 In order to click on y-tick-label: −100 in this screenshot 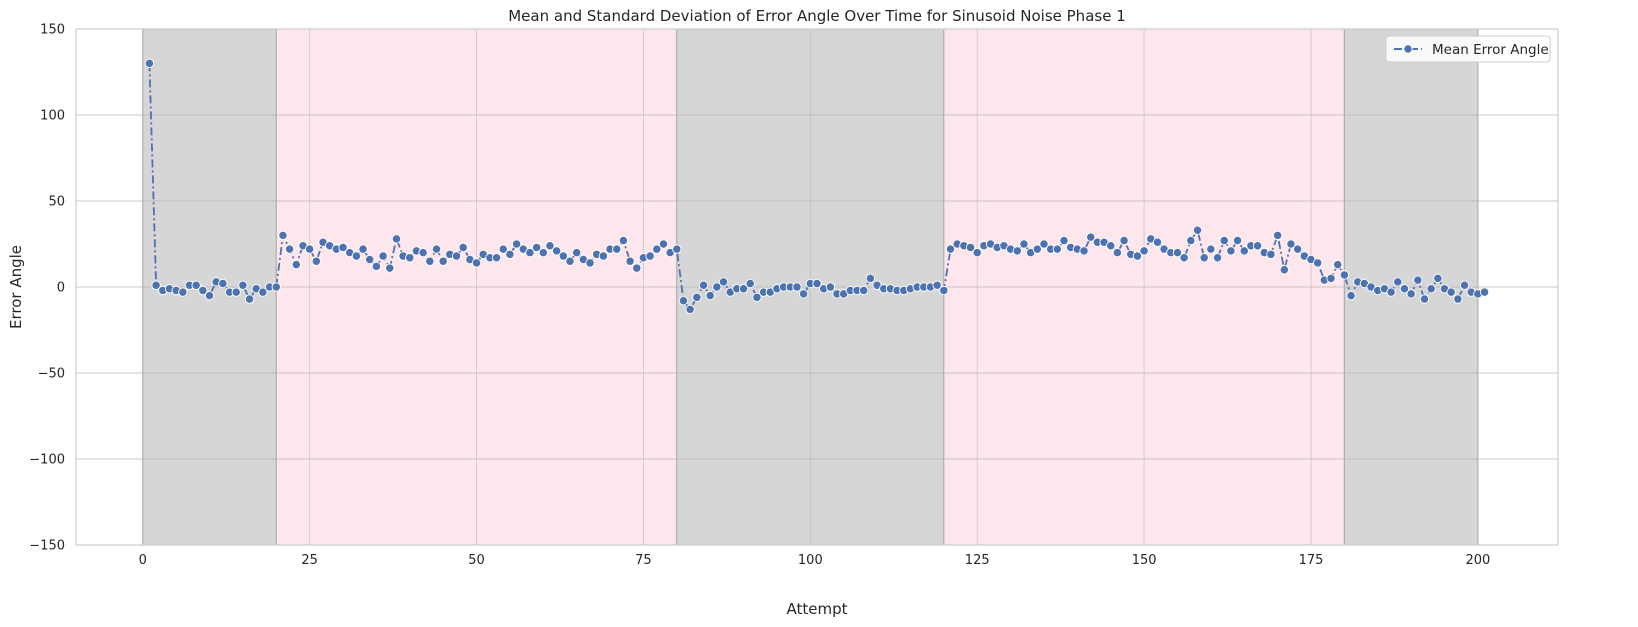, I will do `click(47, 460)`.